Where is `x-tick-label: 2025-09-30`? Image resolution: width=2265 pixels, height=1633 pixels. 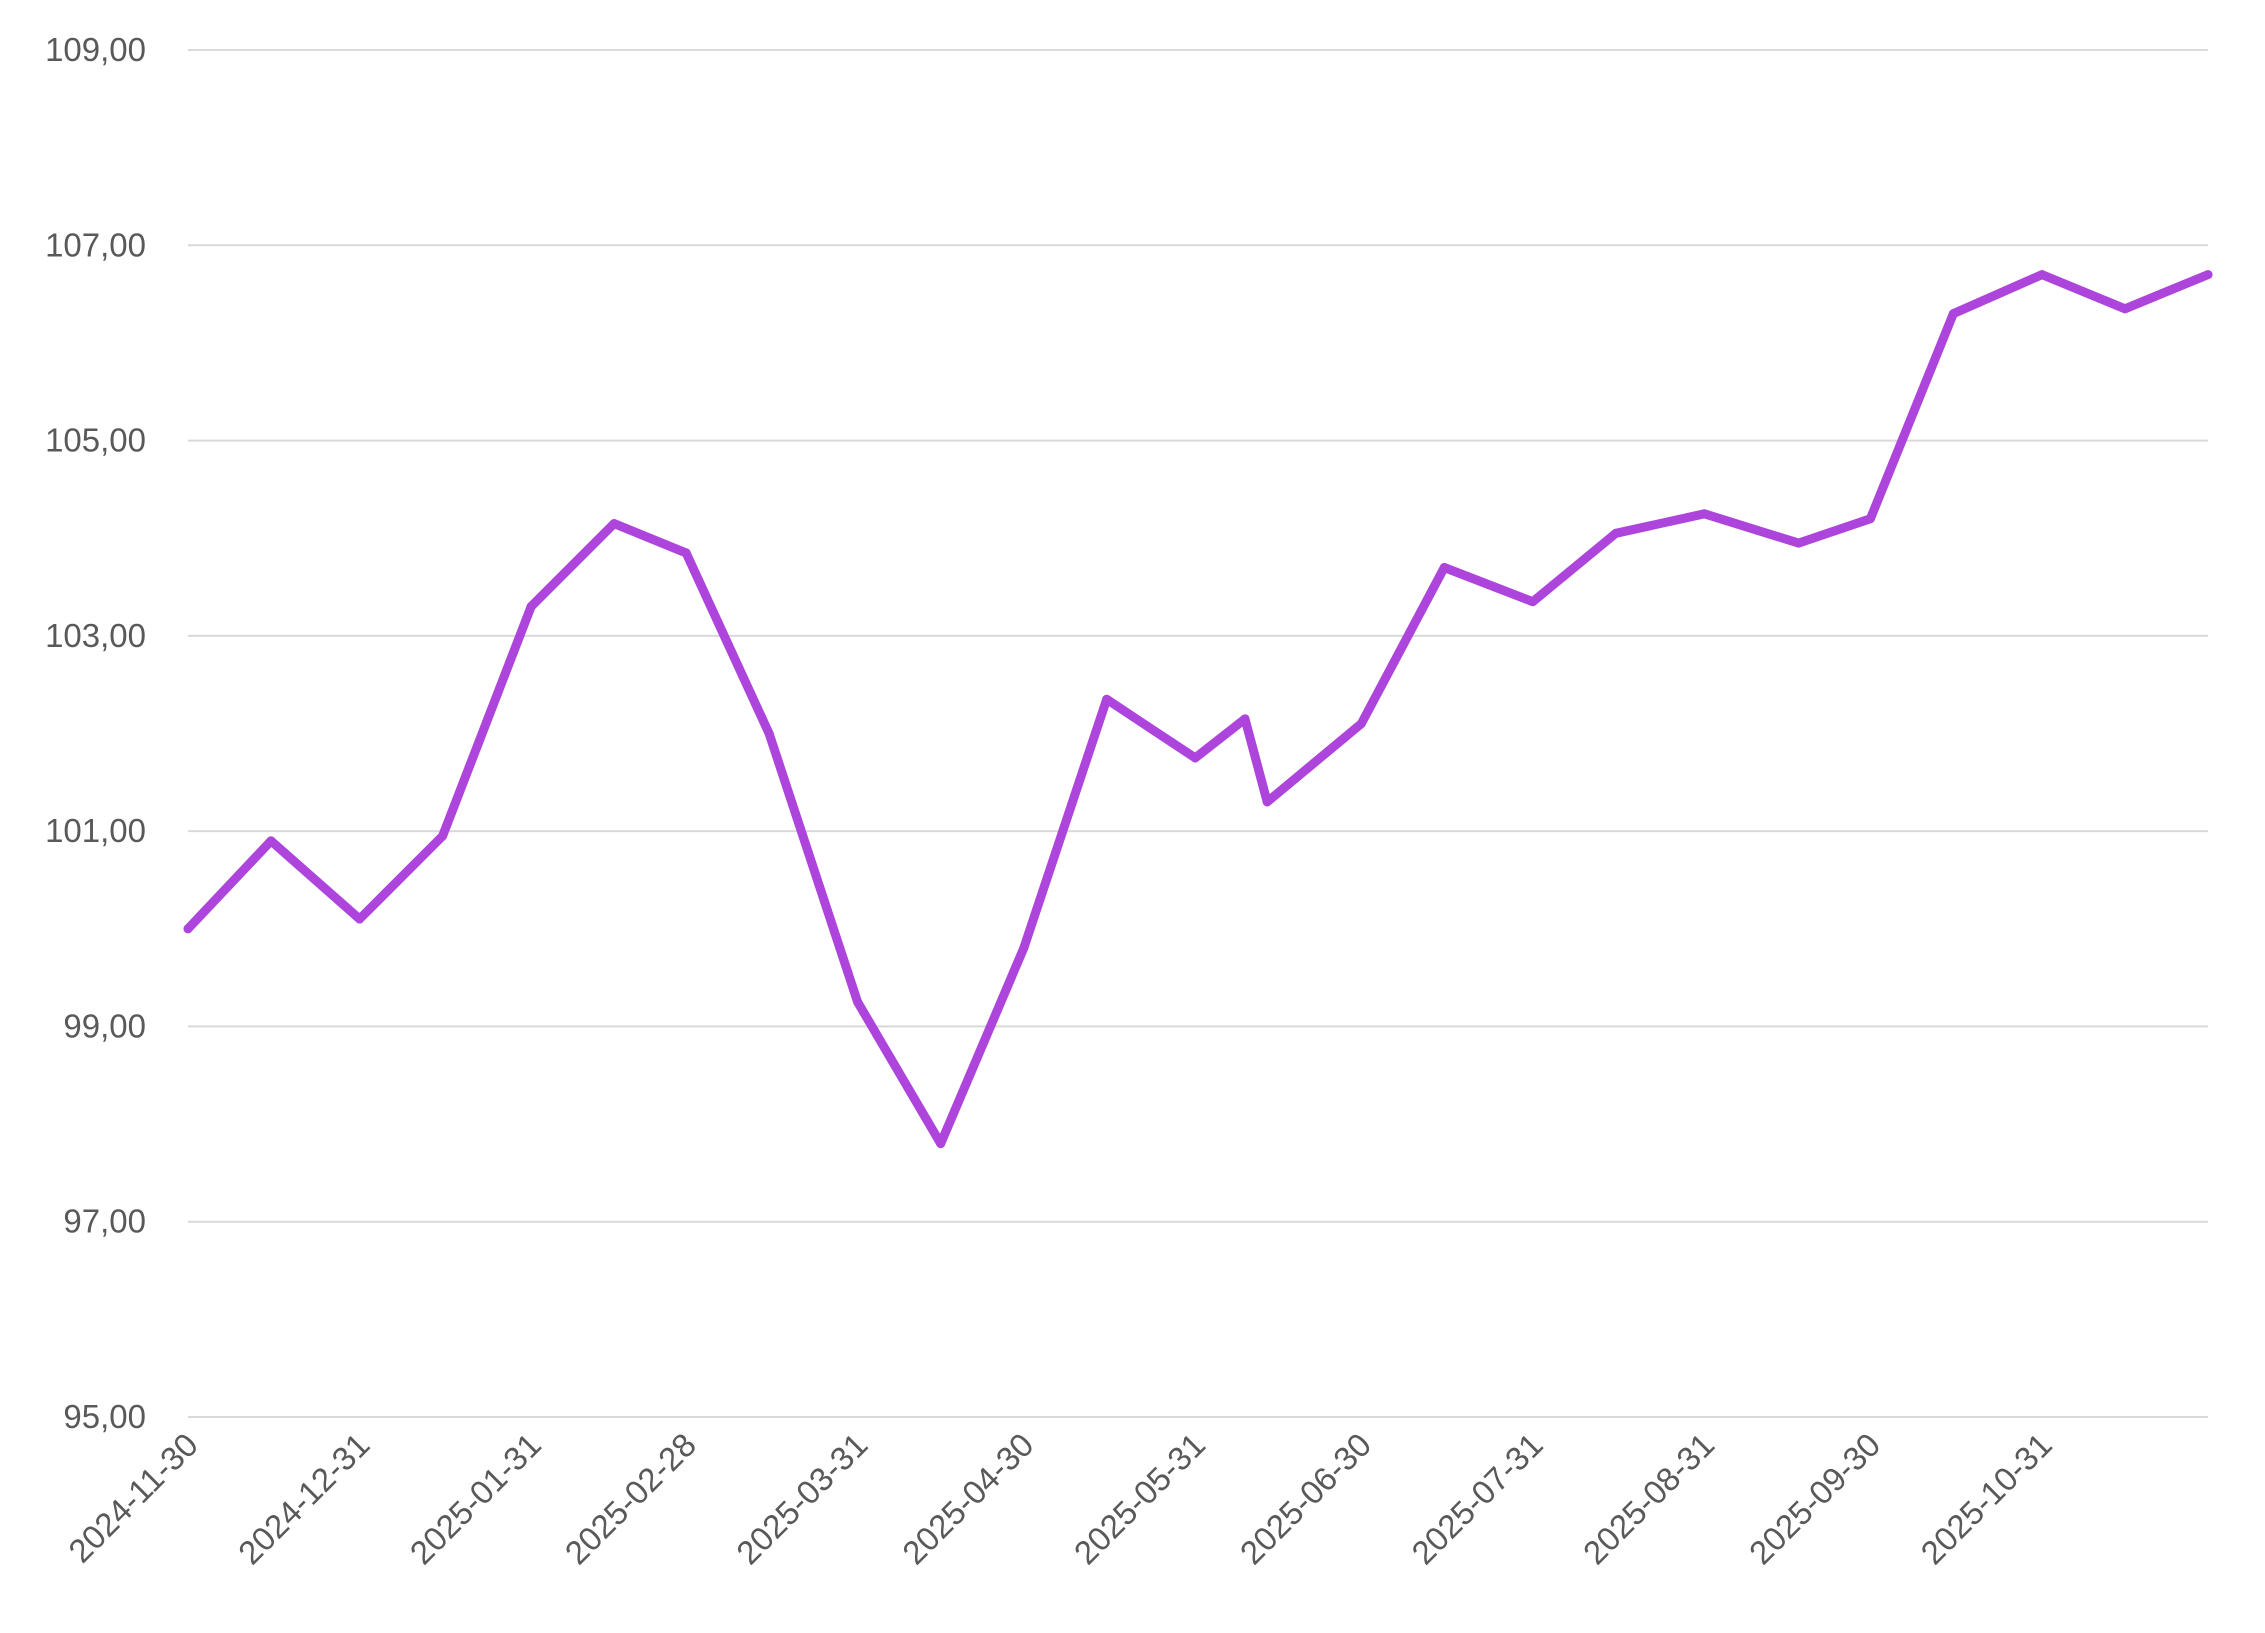
x-tick-label: 2025-09-30 is located at coordinates (1815, 1499).